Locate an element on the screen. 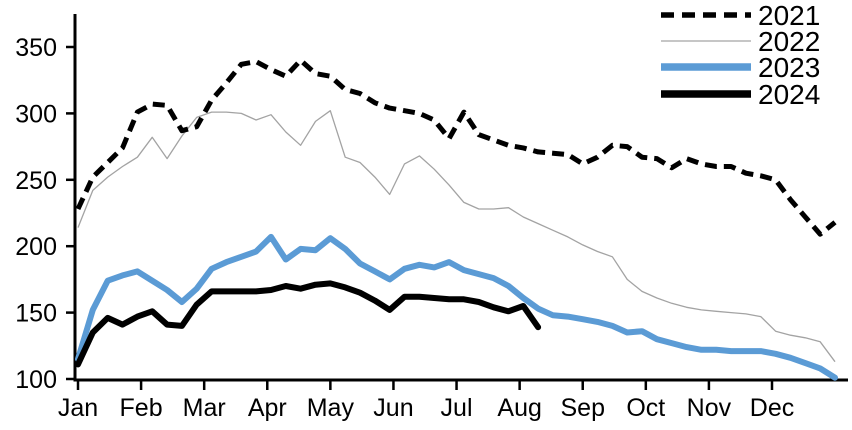 The width and height of the screenshot is (852, 430). y-tick-label: 250 is located at coordinates (36, 181).